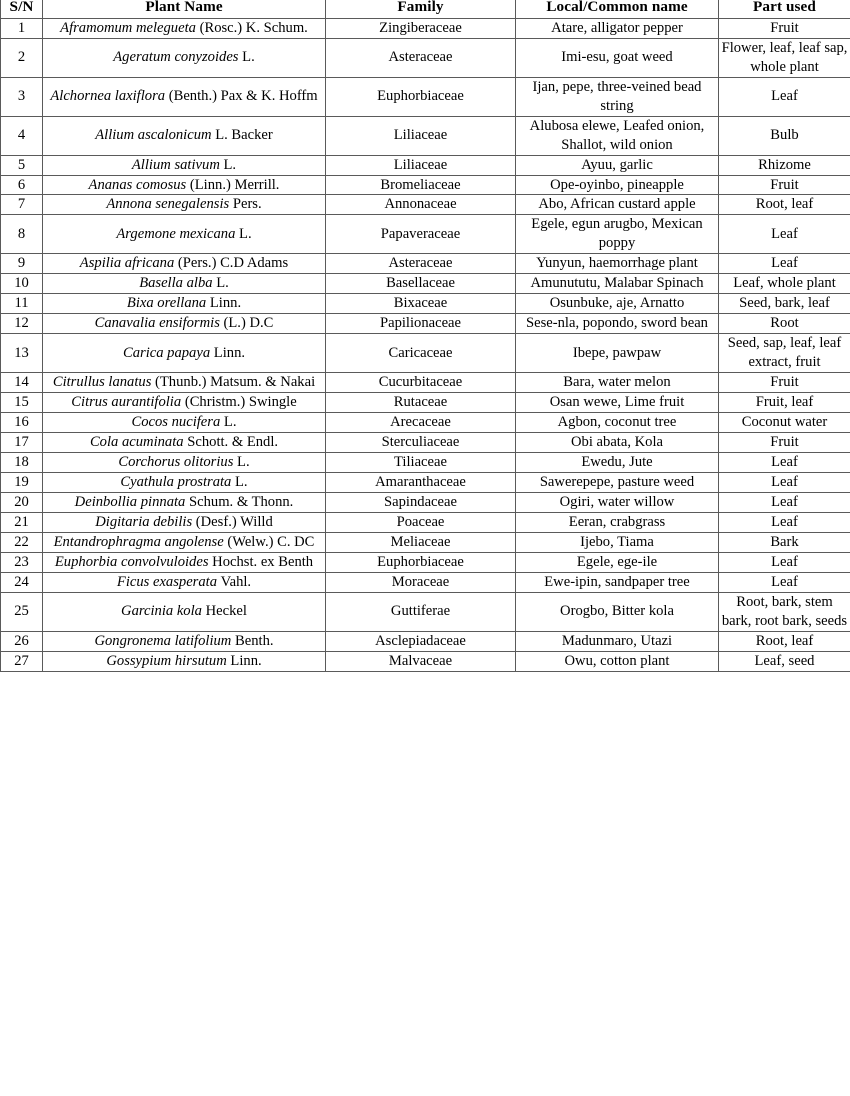 This screenshot has width=850, height=1096. Describe the element at coordinates (234, 521) in the screenshot. I see `plant-authority: (Desf.) Willd` at that location.